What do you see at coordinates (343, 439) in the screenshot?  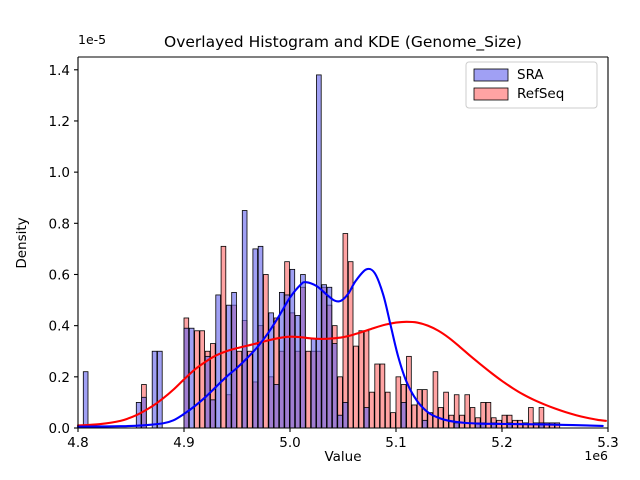 I see `x-axis-ticks: 4.8 4.9 5.0 5.1 5.2 5.3` at bounding box center [343, 439].